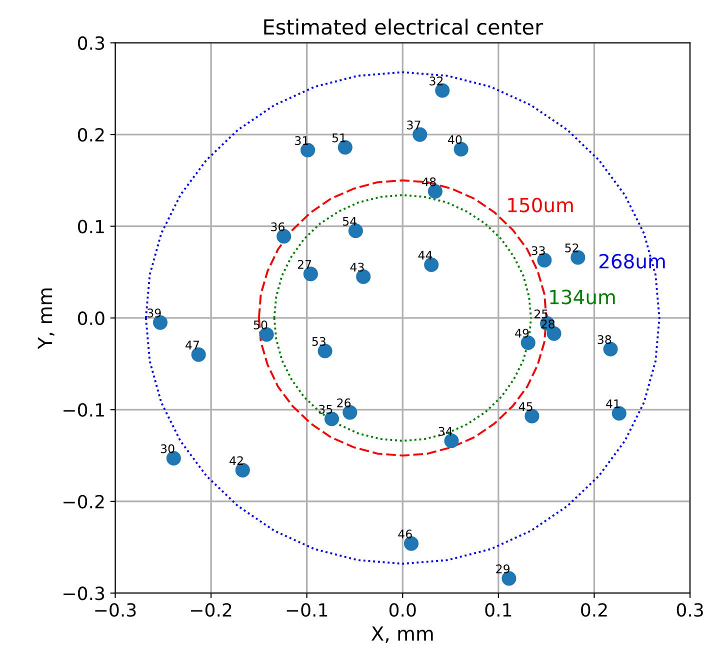  I want to click on annotation: 37, so click(413, 125).